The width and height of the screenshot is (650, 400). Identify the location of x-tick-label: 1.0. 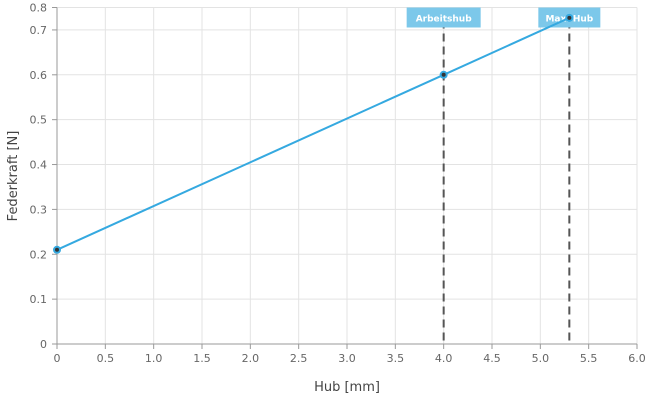
(154, 358).